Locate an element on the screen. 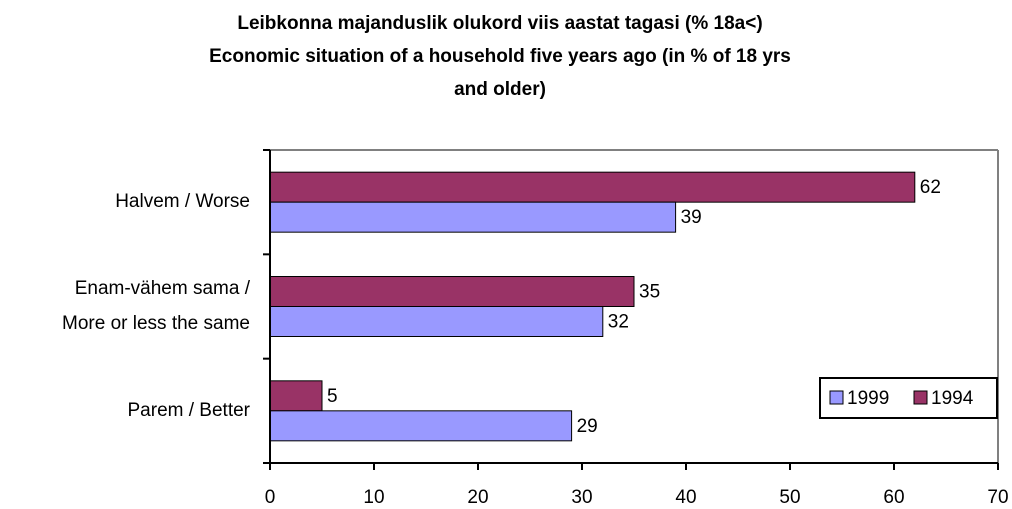 The width and height of the screenshot is (1012, 509). x-tick-label: 30 is located at coordinates (581, 497).